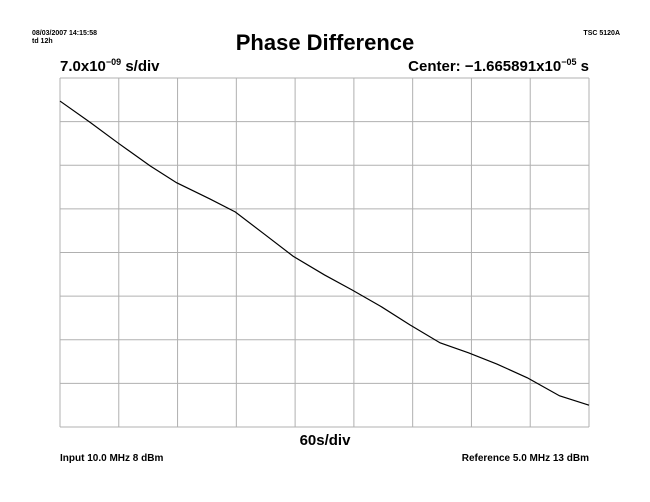 The width and height of the screenshot is (650, 502). I want to click on reference-label: Reference 5.0 MHz 13 dBm, so click(525, 458).